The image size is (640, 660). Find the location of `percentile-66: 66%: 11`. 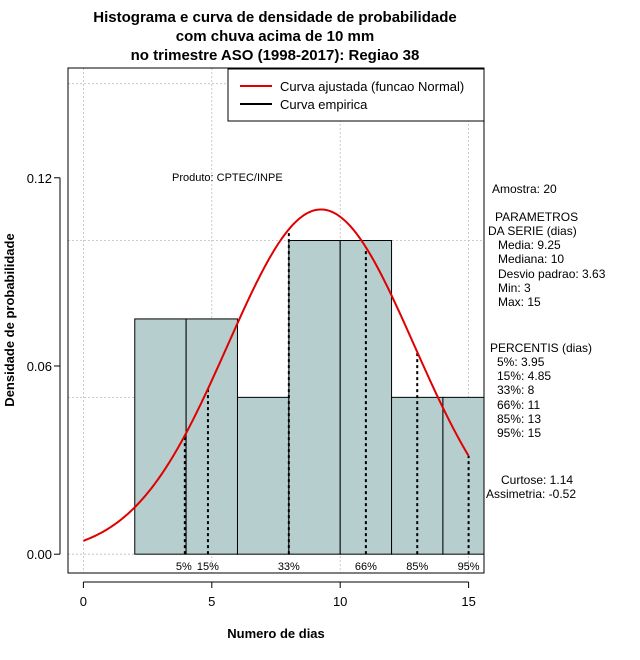

percentile-66: 66%: 11 is located at coordinates (518, 405).